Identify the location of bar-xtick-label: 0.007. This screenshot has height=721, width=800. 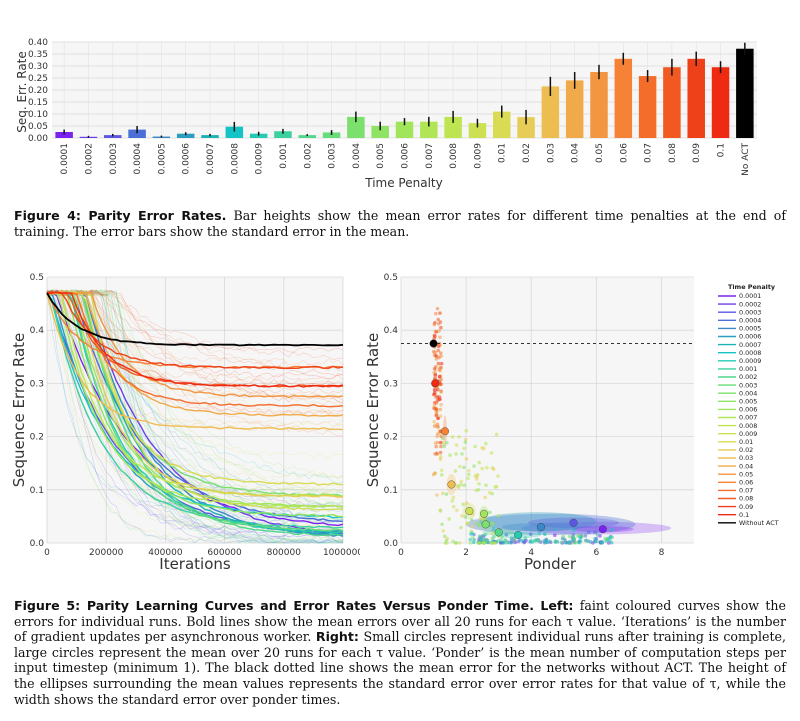
(430, 156).